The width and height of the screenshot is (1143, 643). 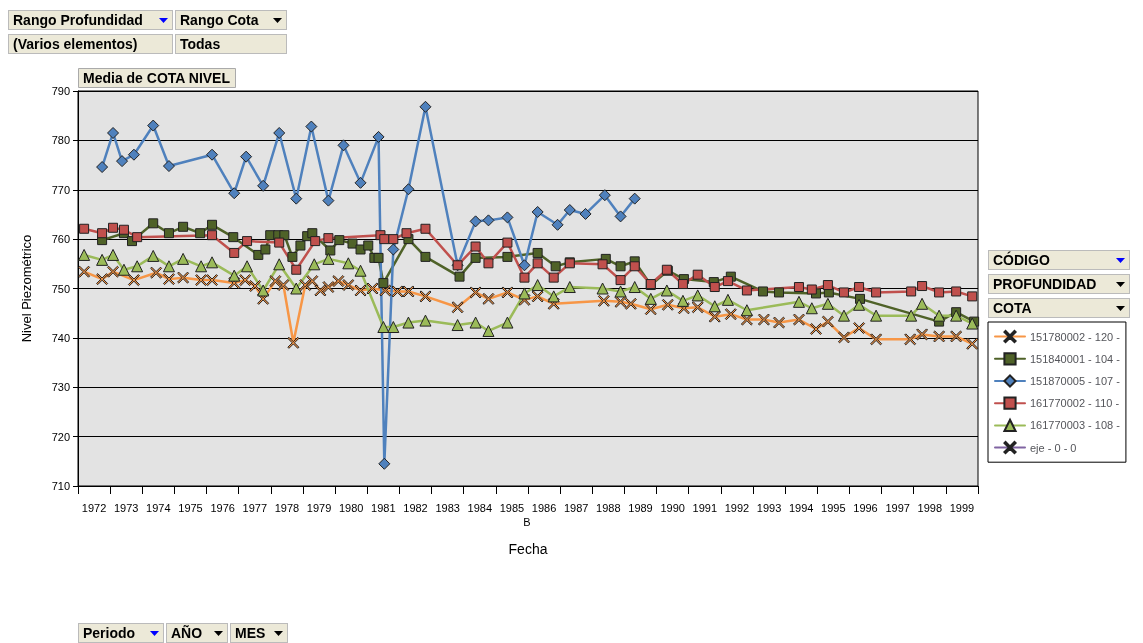 What do you see at coordinates (897, 507) in the screenshot?
I see `x-tick-label: 1997` at bounding box center [897, 507].